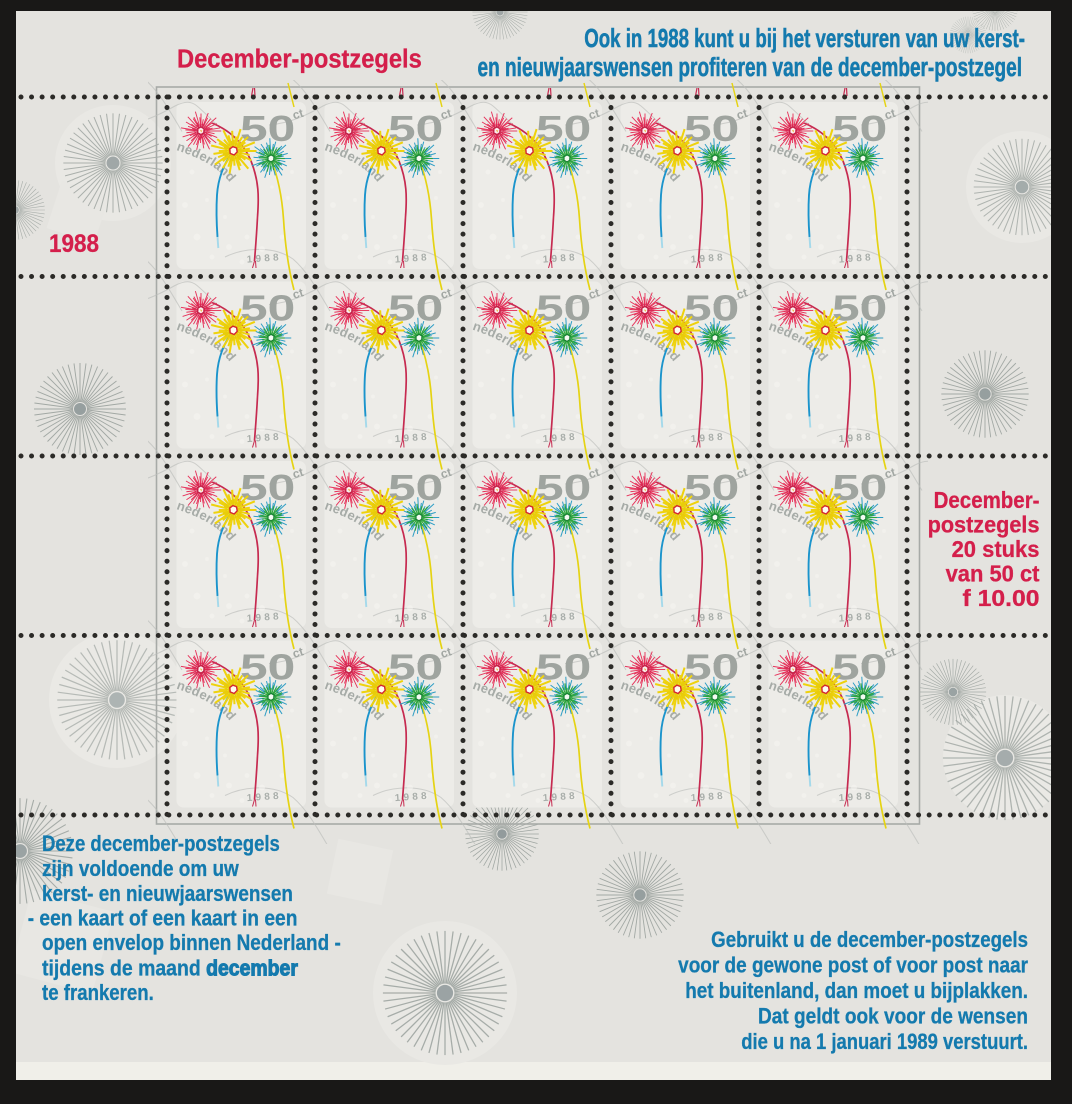 This screenshot has width=1072, height=1104. Describe the element at coordinates (1001, 599) in the screenshot. I see `svg-text: f 10.00` at that location.